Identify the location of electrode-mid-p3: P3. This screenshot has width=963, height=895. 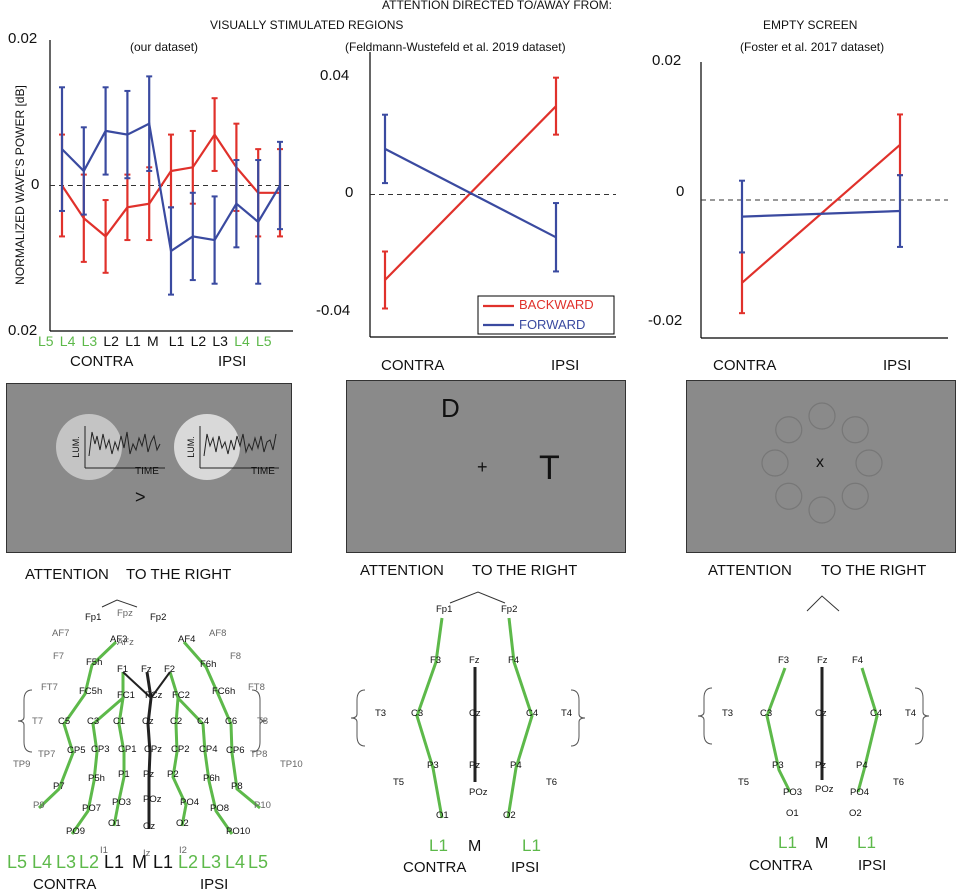
(433, 765).